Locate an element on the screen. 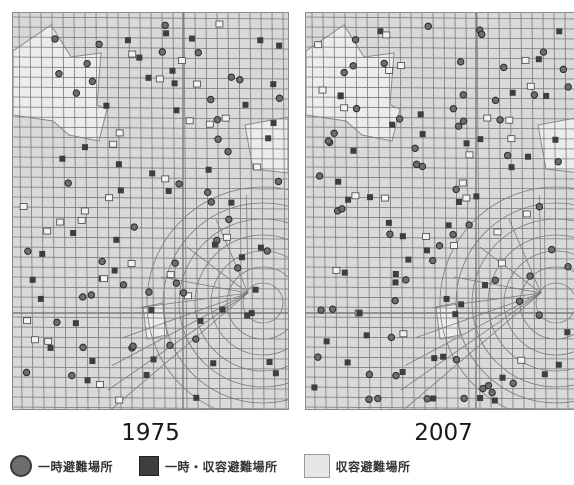  legend-label-temporary: 一時避難場所 is located at coordinates (76, 466).